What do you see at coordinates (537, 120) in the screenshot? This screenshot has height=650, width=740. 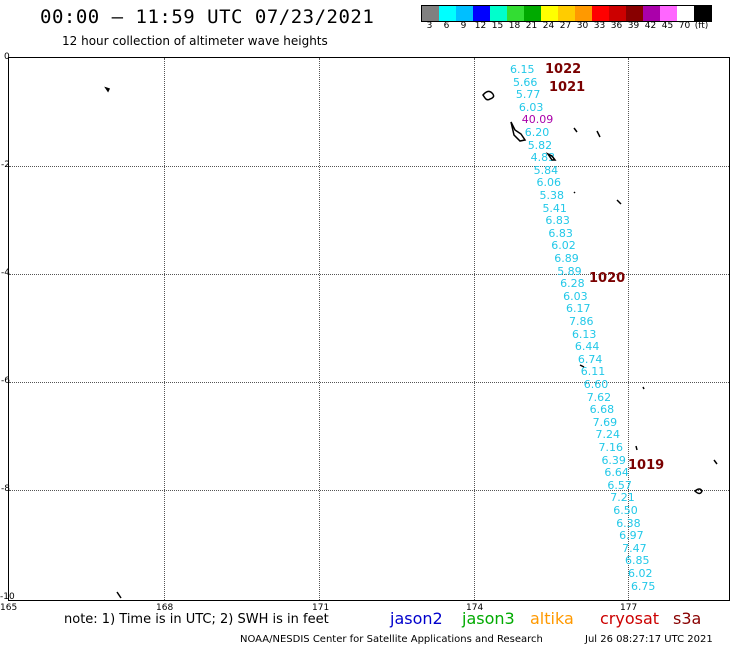 I see `wave-height-label: 40.09` at bounding box center [537, 120].